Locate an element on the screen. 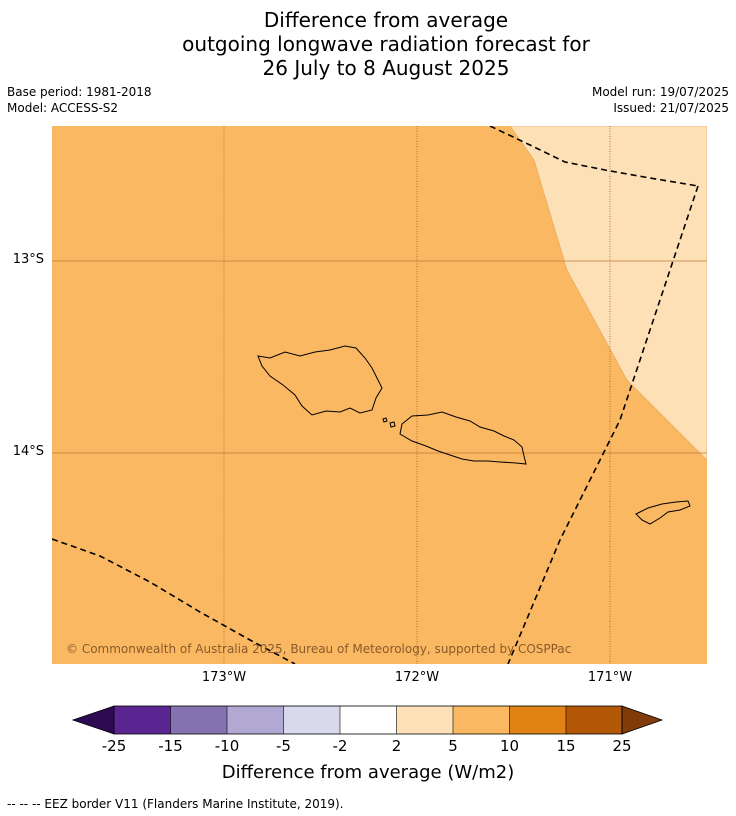 The image size is (736, 816). colorbar-tick: 15 is located at coordinates (566, 746).